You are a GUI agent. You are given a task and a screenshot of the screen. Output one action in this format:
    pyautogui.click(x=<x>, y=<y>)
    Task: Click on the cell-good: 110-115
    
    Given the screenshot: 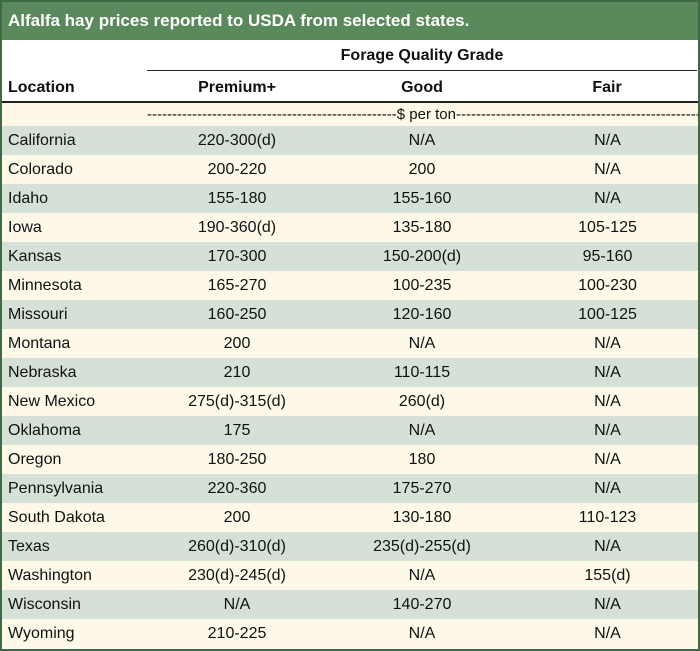 What is the action you would take?
    pyautogui.click(x=422, y=372)
    